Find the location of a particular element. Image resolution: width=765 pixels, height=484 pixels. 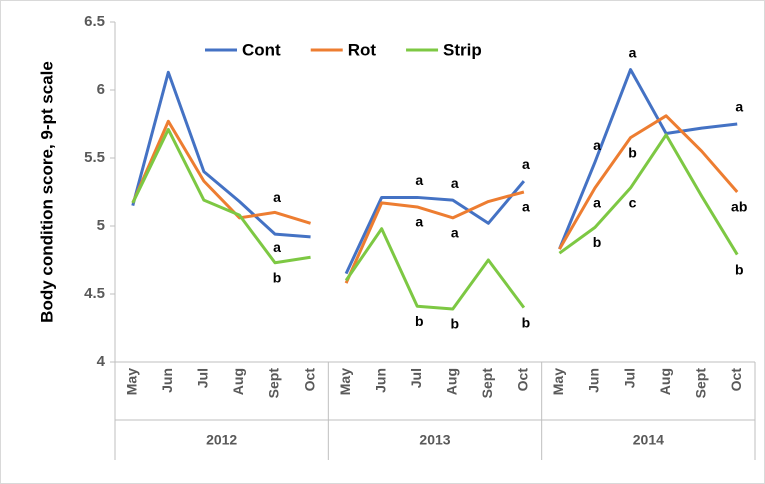

group-label: 2012 is located at coordinates (221, 440).